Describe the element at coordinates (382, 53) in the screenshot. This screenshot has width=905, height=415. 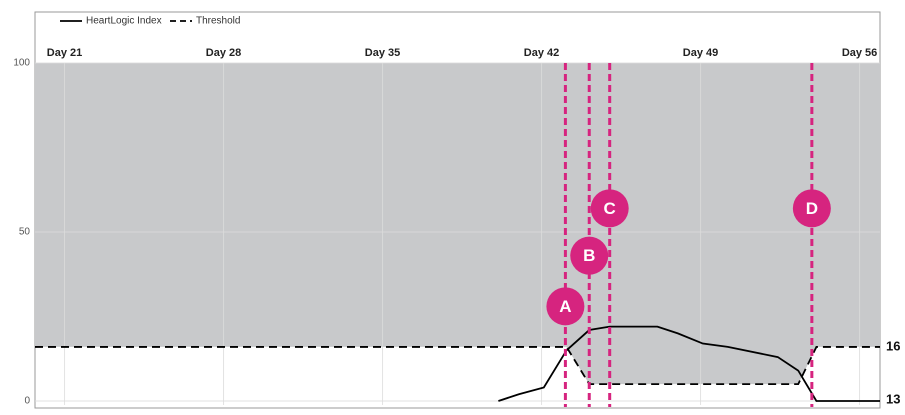
I see `x-tick-label: Day 35` at that location.